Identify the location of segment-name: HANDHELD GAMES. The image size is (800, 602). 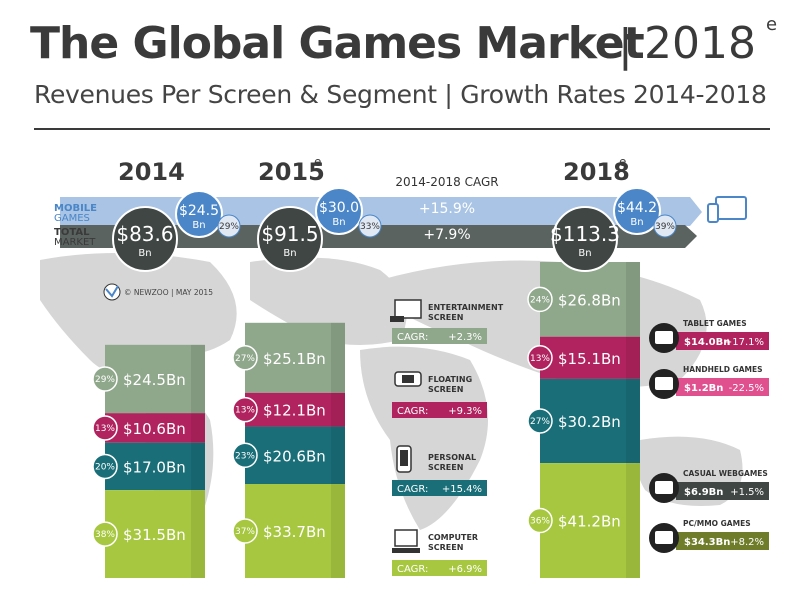
(723, 369).